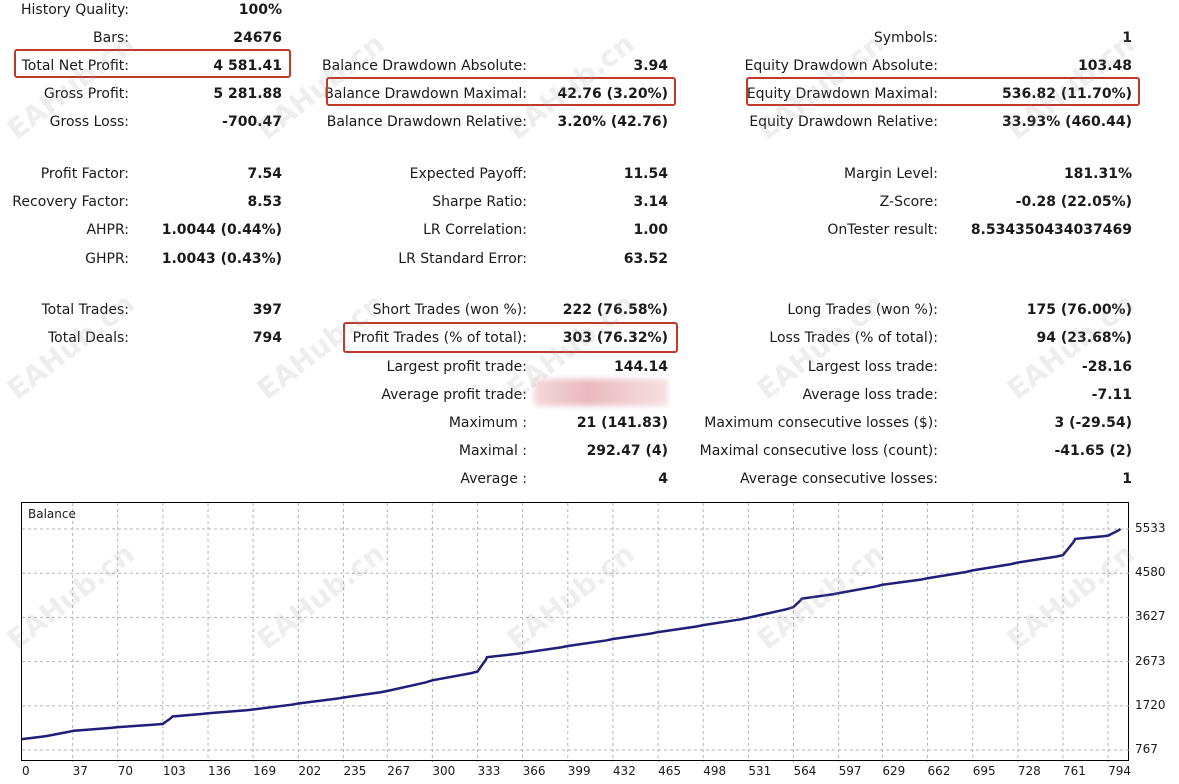  Describe the element at coordinates (1066, 122) in the screenshot. I see `equity-drawdown-relative-value: 33.93% (460.44)` at that location.